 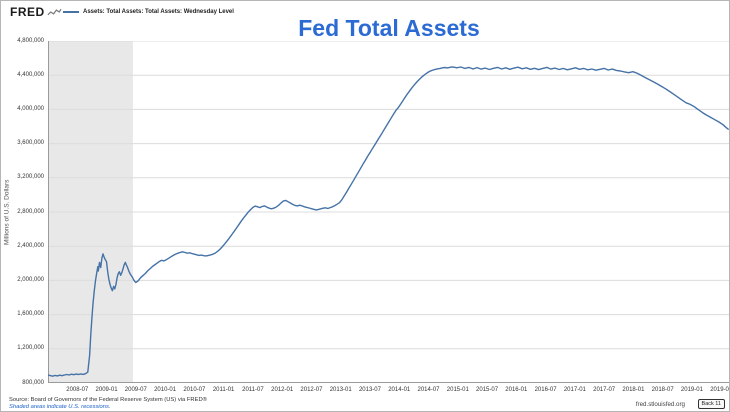 What do you see at coordinates (604, 390) in the screenshot?
I see `x-tick-label: 2017-07` at bounding box center [604, 390].